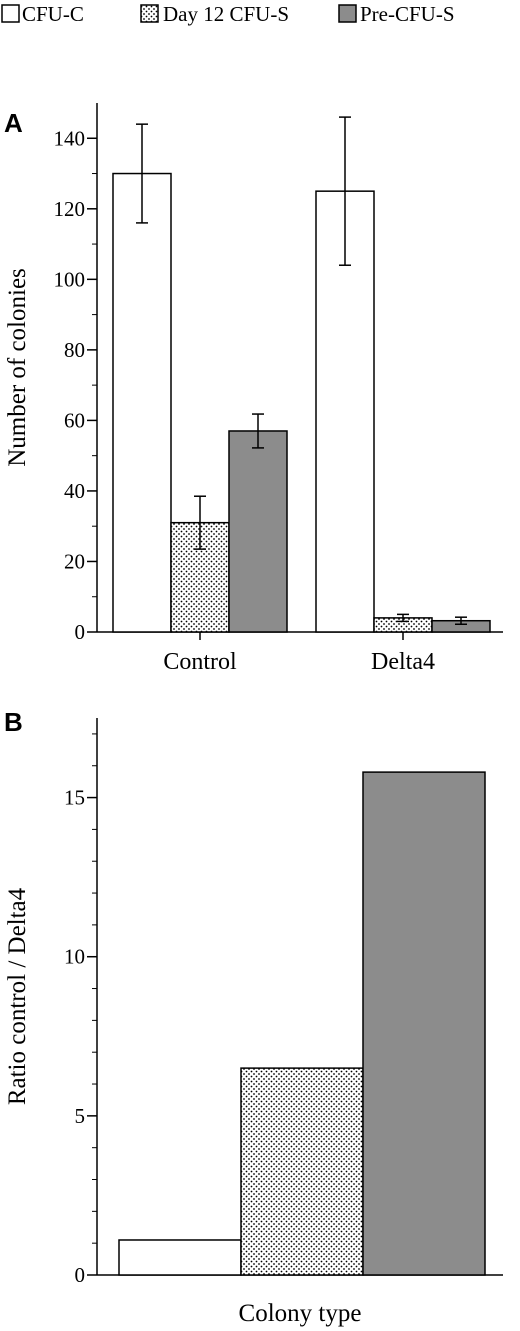 The height and width of the screenshot is (1331, 520). Describe the element at coordinates (53, 14) in the screenshot. I see `legend-label-cfu-c: CFU-C` at that location.